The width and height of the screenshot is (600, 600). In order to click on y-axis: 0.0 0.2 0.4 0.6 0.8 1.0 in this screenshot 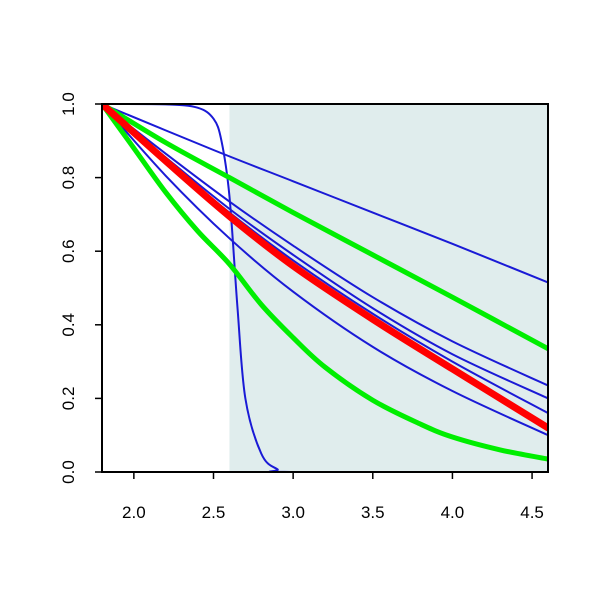, I will do `click(81, 288)`.